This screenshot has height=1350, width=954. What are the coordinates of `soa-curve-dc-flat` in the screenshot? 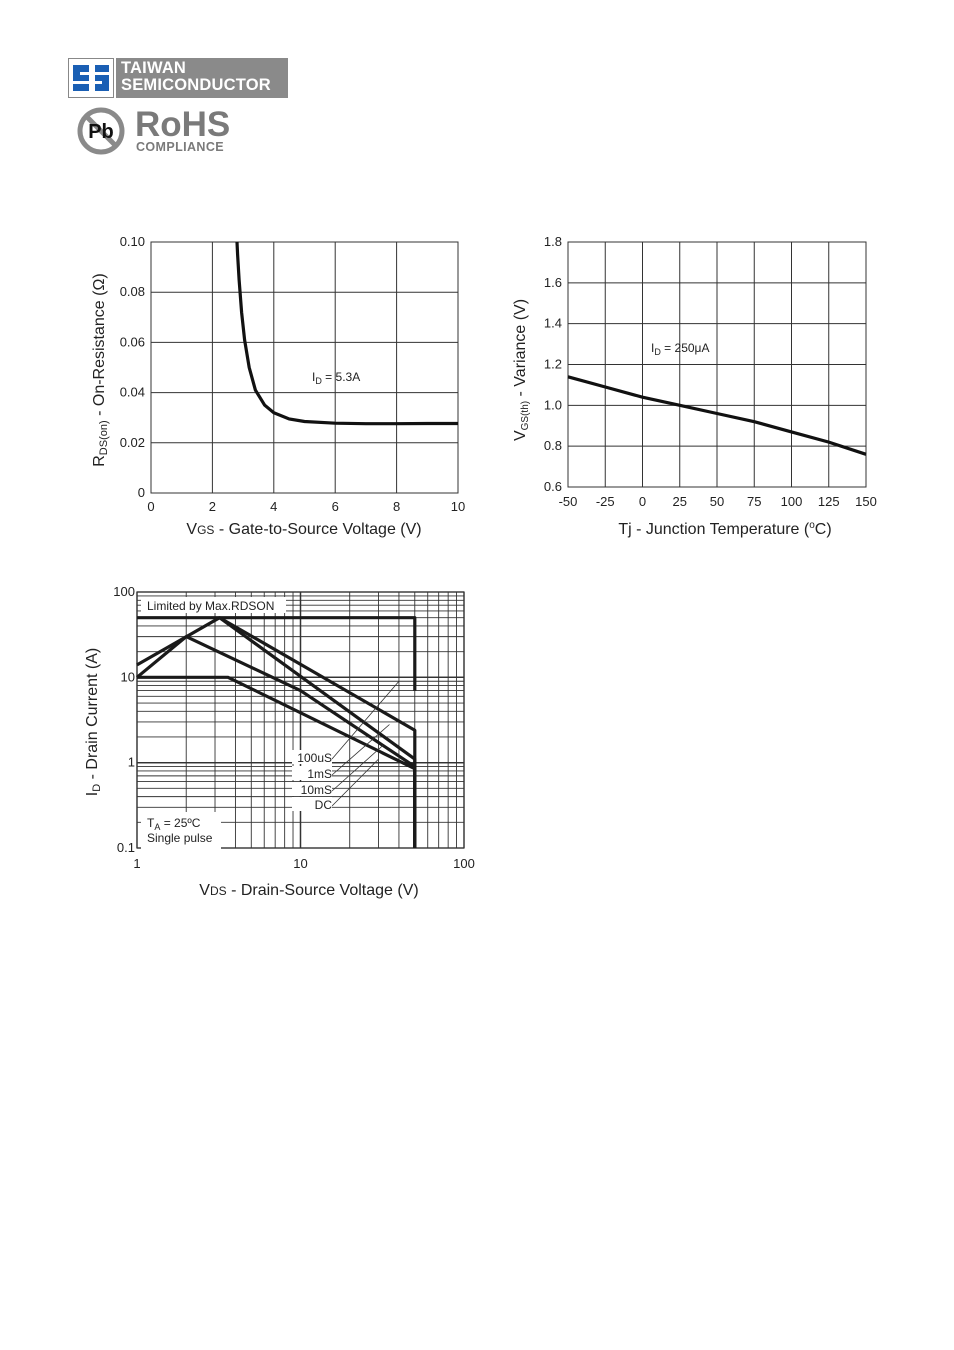 It's located at (277, 761).